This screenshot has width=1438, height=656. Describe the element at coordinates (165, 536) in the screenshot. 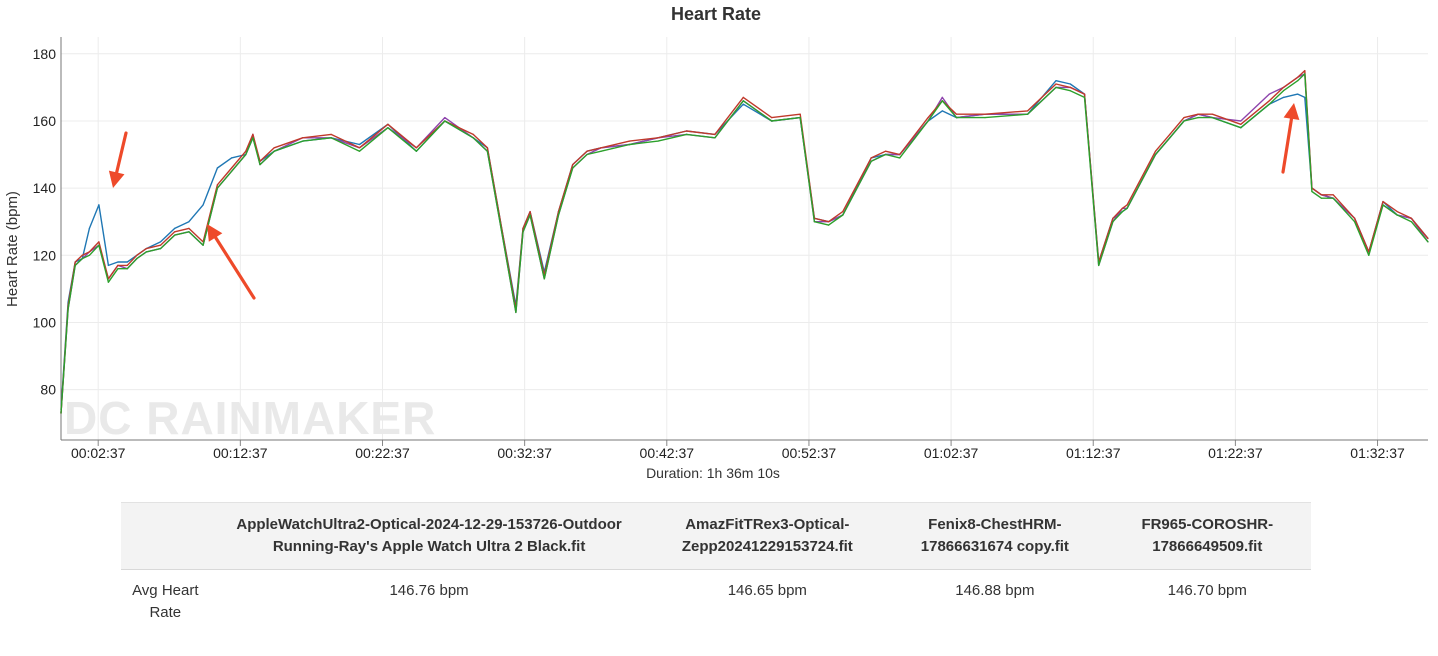

I see `stats-header-blank` at that location.